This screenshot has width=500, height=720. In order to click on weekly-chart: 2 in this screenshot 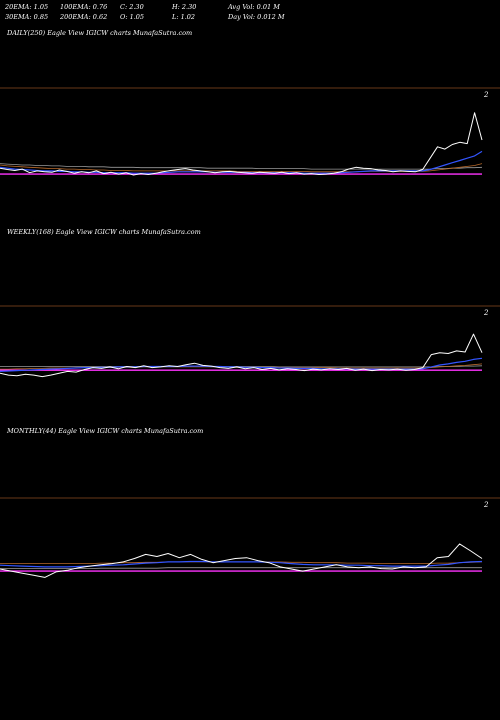, I will do `click(250, 341)`.